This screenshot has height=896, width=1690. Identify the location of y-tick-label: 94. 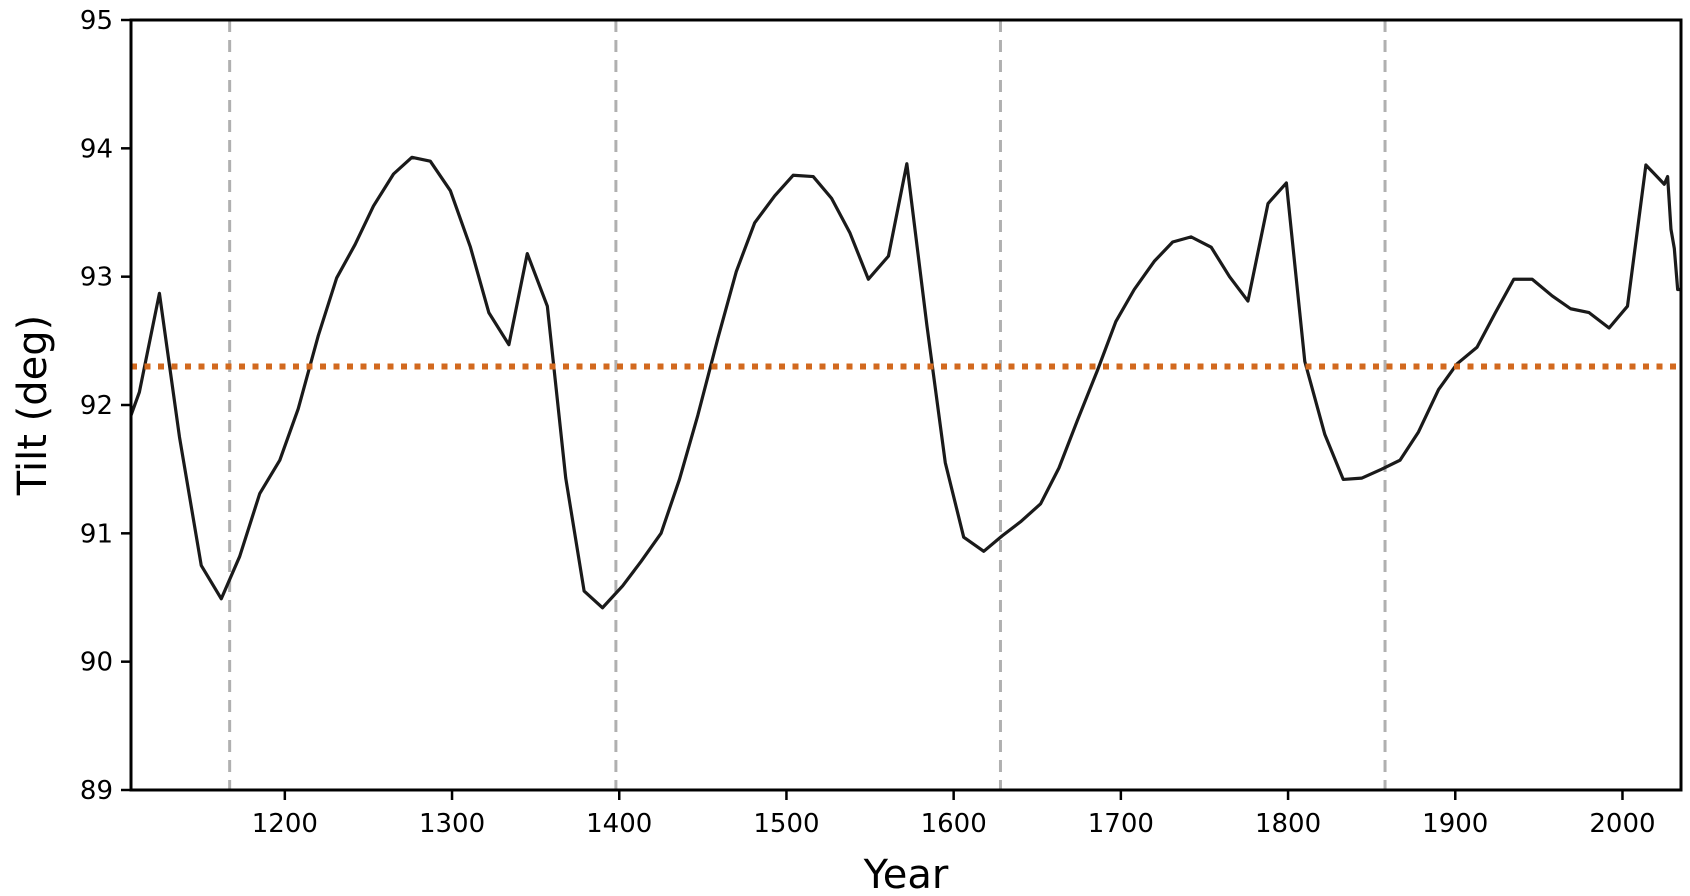
(96, 149).